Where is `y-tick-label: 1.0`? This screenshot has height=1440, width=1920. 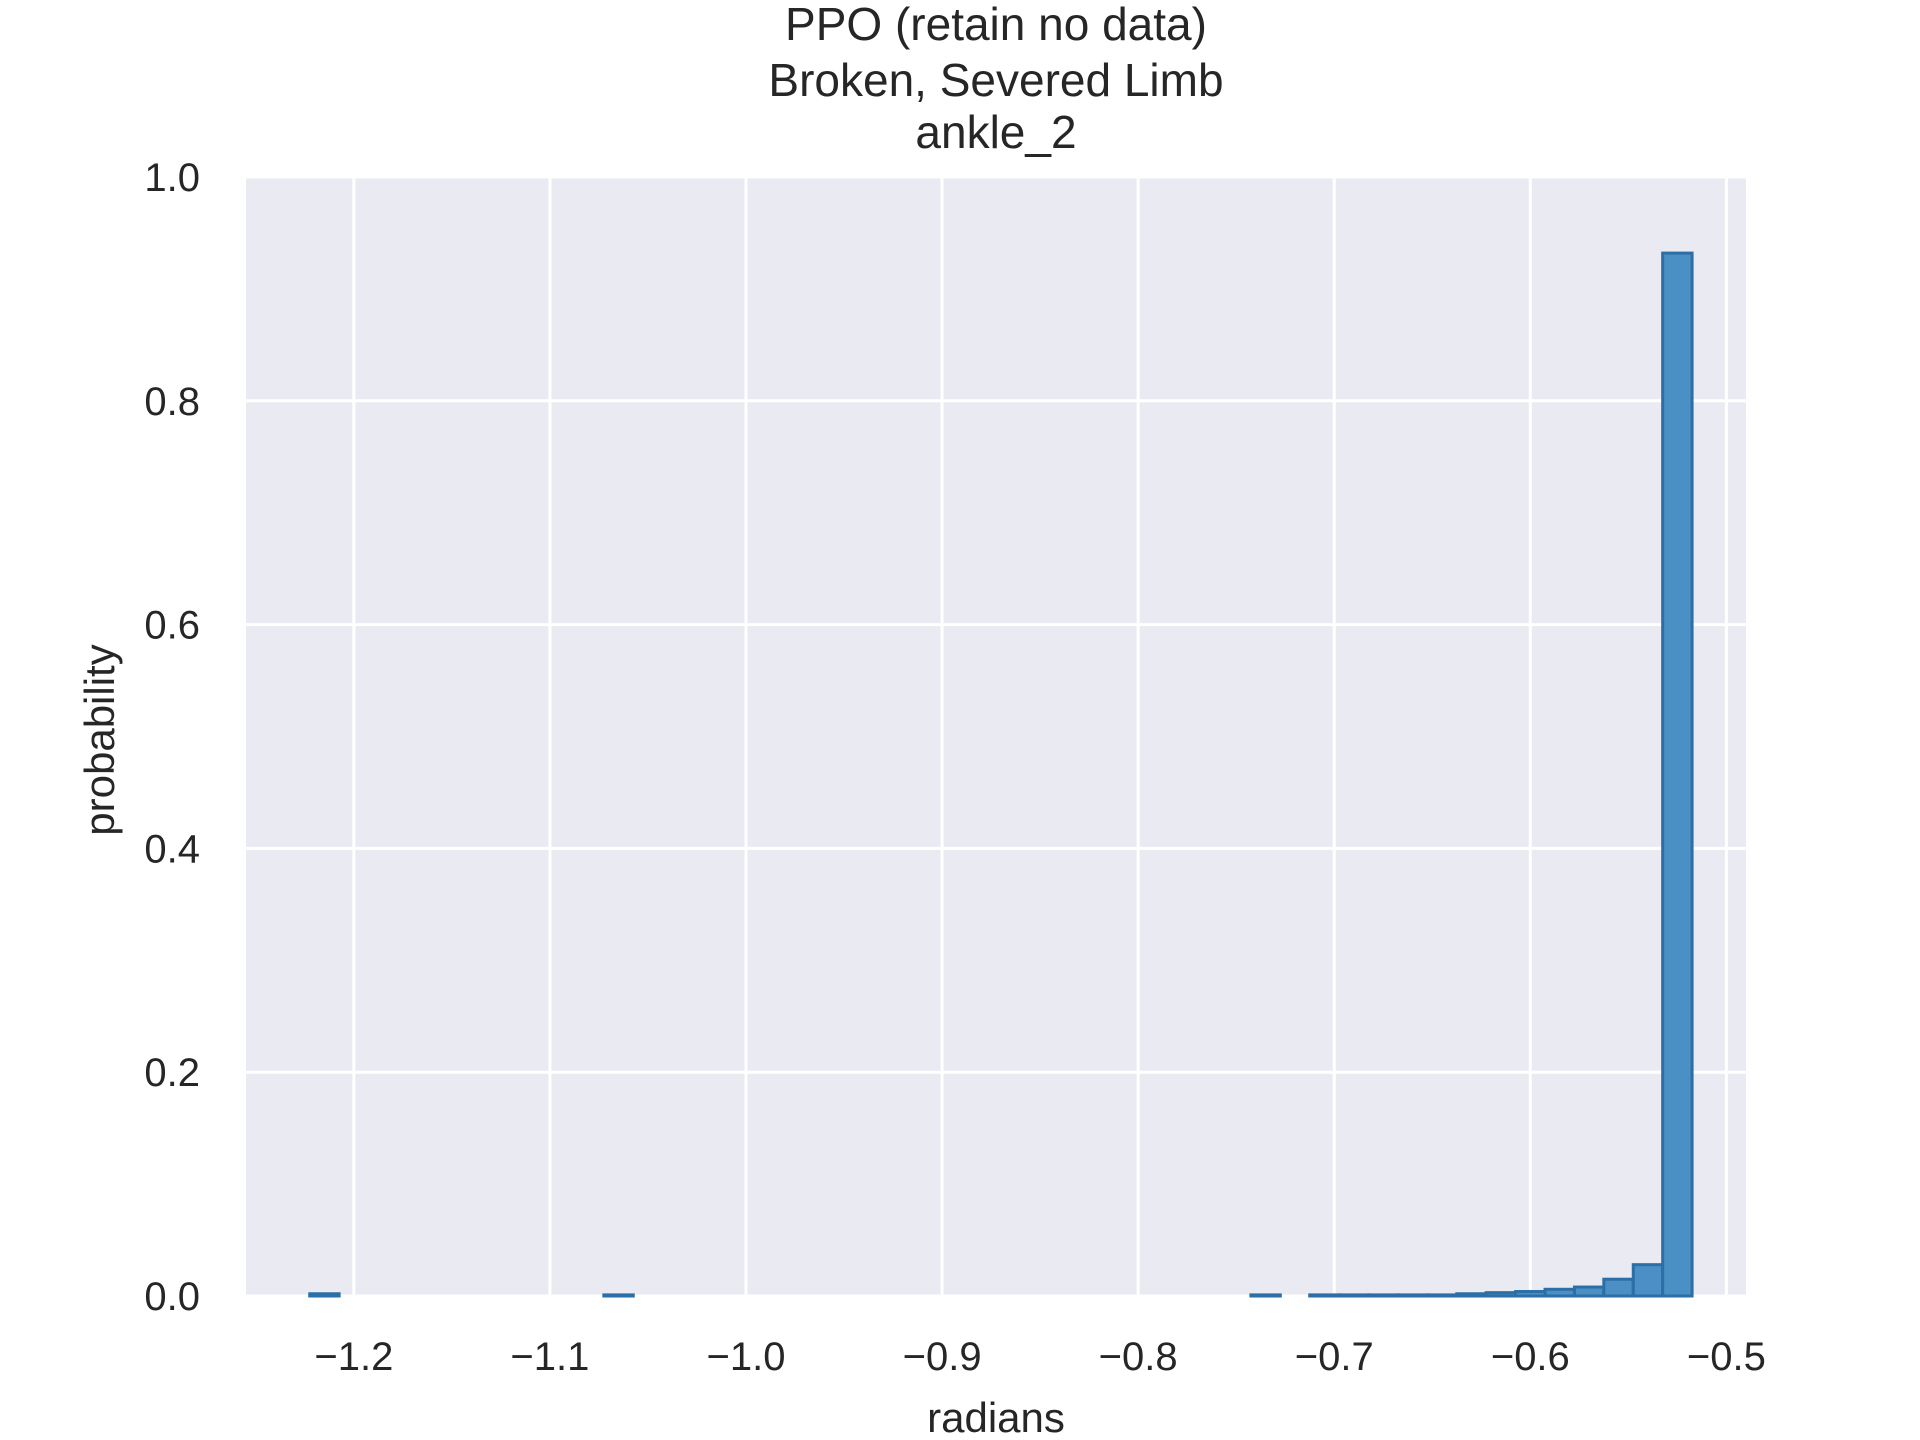 y-tick-label: 1.0 is located at coordinates (172, 178).